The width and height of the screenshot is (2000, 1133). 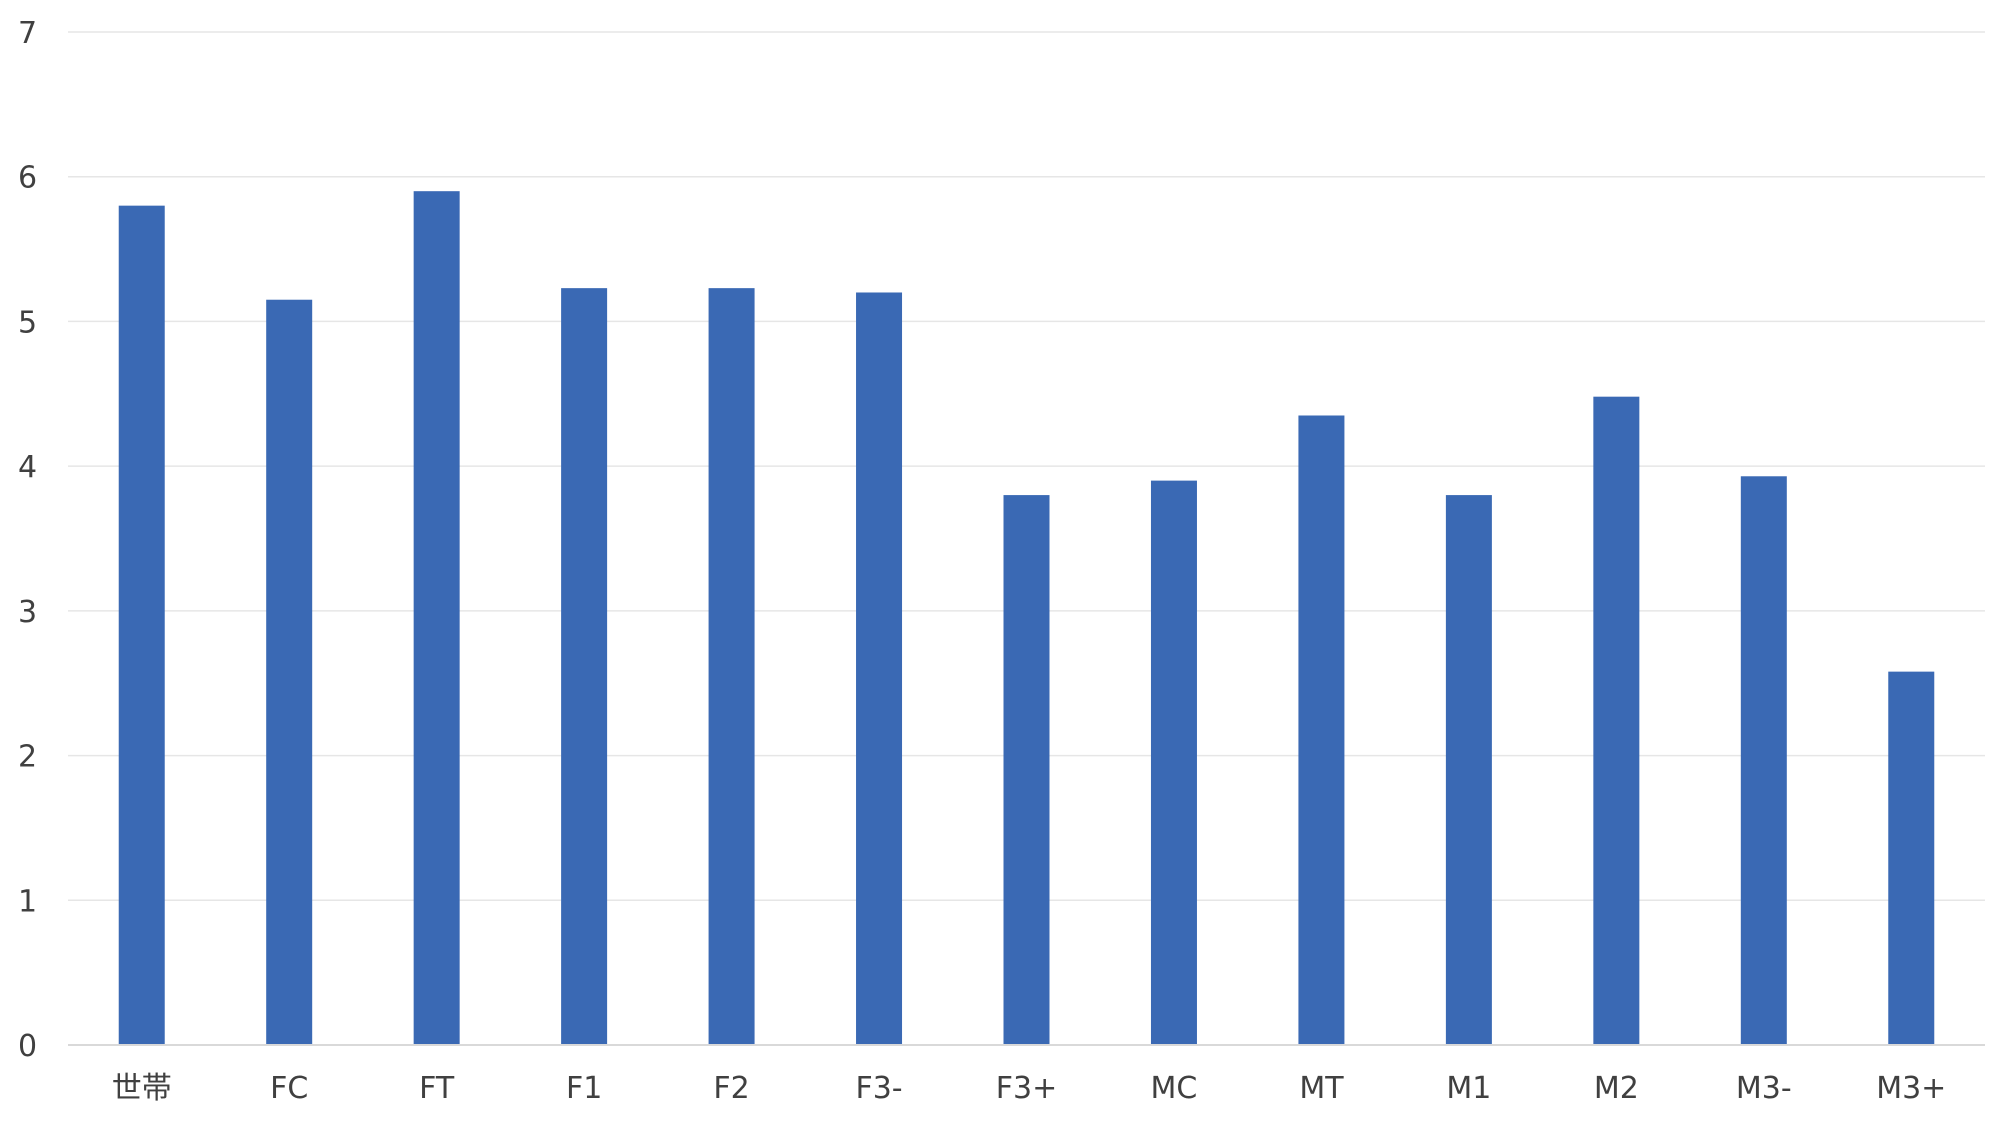 What do you see at coordinates (1321, 1088) in the screenshot?
I see `x-category-label: MT` at bounding box center [1321, 1088].